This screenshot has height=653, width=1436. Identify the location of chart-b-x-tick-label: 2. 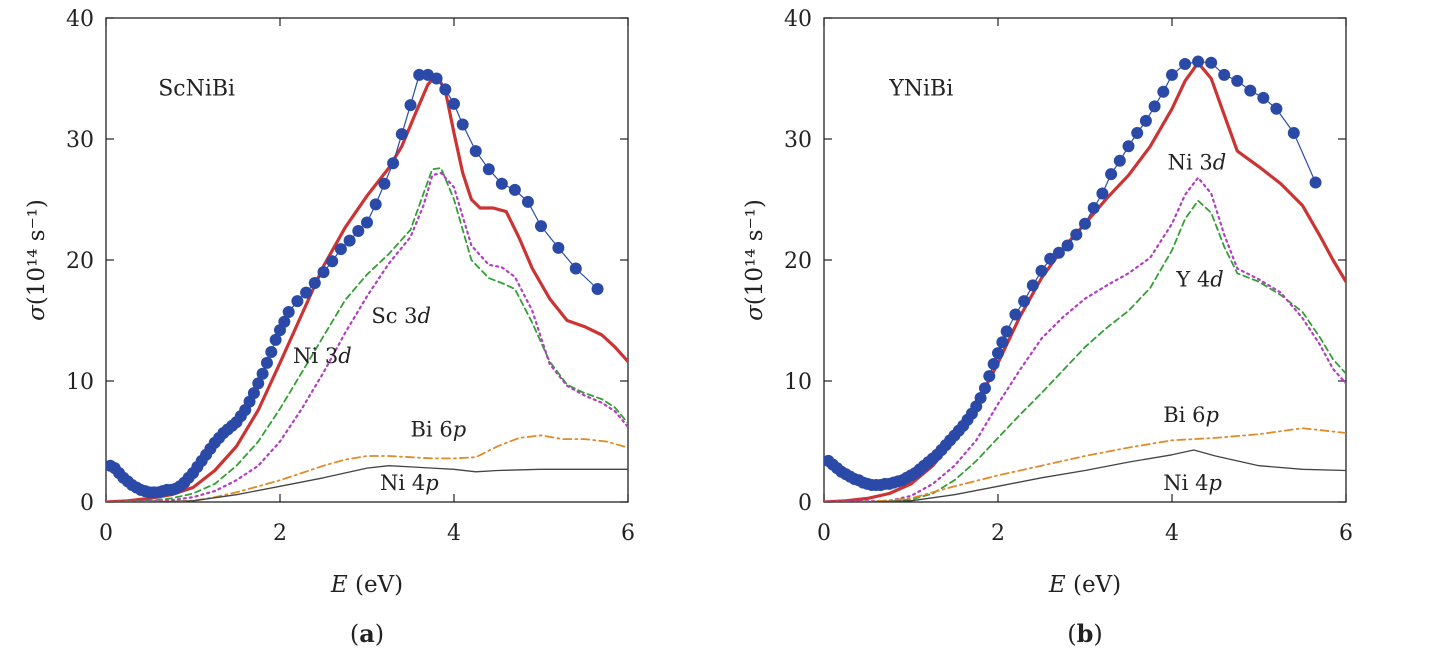
(998, 533).